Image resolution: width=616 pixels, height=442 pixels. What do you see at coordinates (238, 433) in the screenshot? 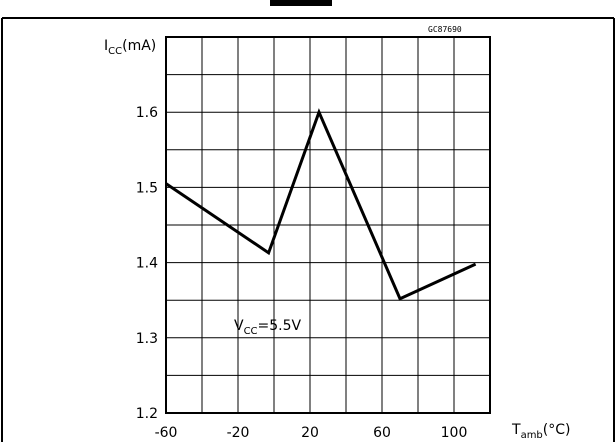
I see `x-tick-label: -20` at bounding box center [238, 433].